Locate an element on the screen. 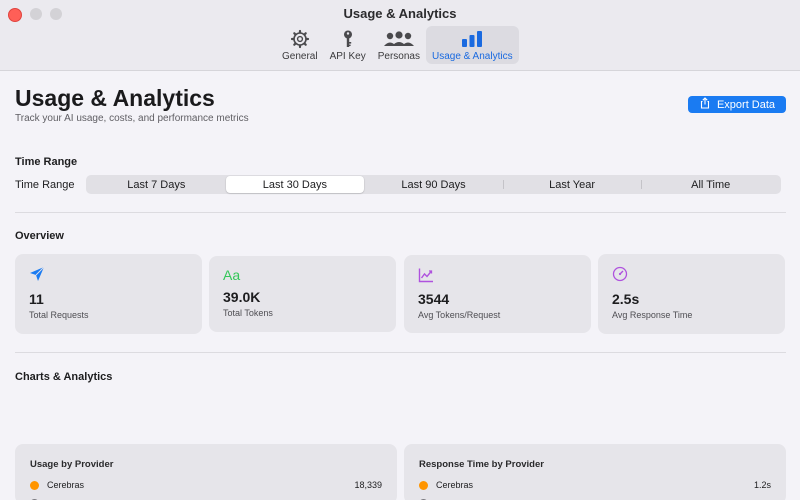 The image size is (800, 500). provider-row: Cerebras 1.2s is located at coordinates (595, 486).